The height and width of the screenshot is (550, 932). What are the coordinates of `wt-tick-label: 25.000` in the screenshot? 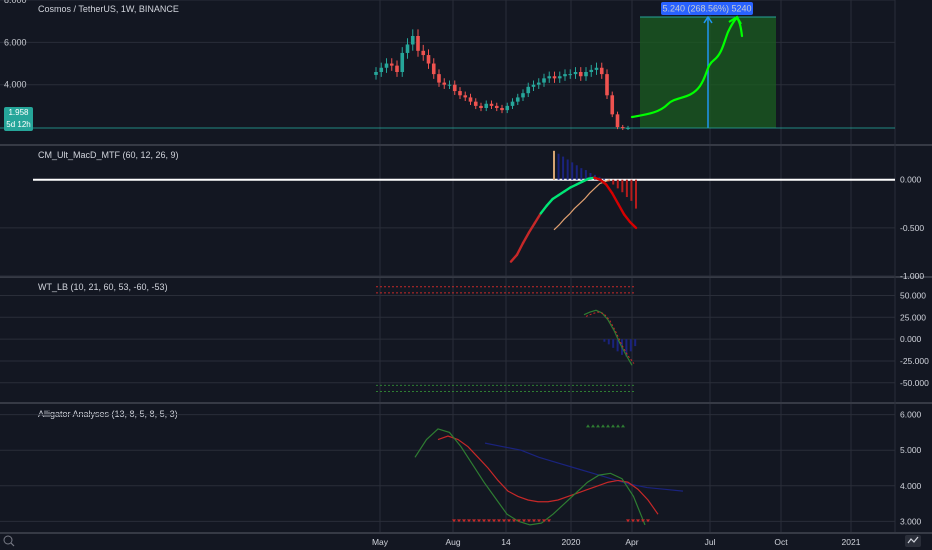 It's located at (913, 317).